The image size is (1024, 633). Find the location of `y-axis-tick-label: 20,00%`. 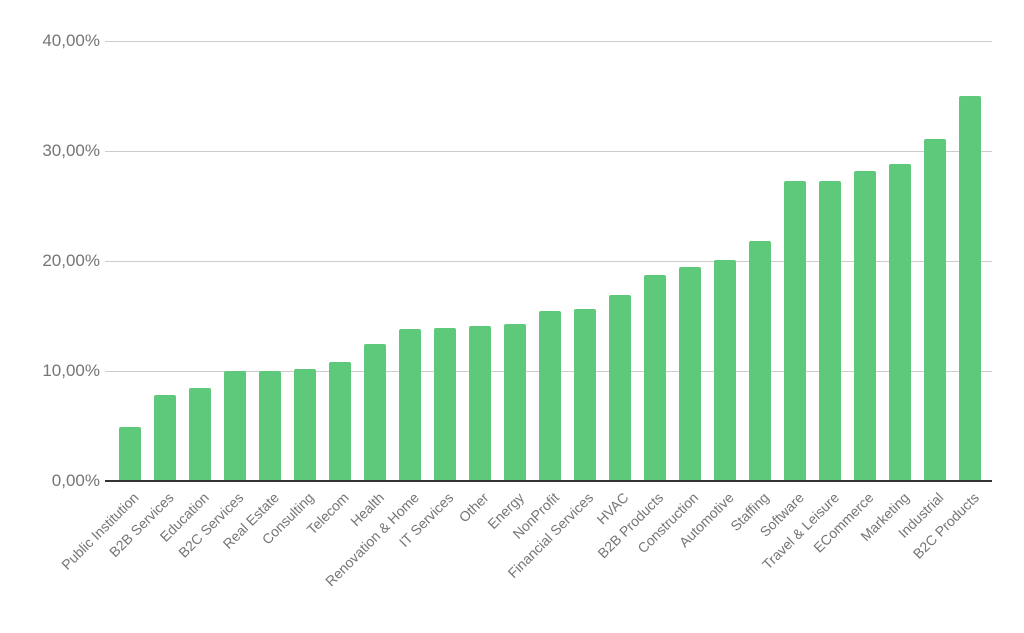

y-axis-tick-label: 20,00% is located at coordinates (71, 260).